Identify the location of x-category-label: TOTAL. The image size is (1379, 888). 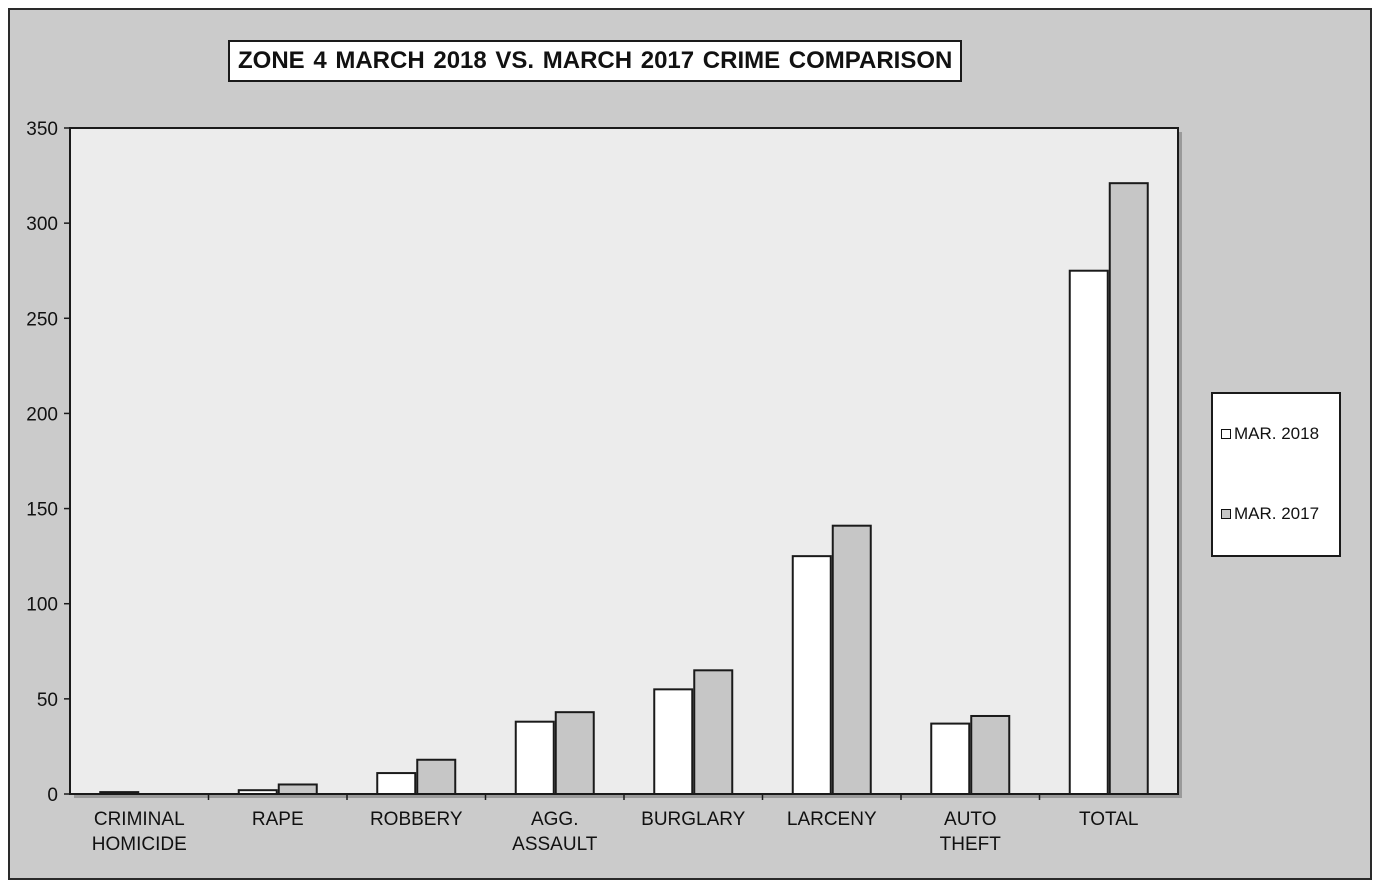
(1108, 819).